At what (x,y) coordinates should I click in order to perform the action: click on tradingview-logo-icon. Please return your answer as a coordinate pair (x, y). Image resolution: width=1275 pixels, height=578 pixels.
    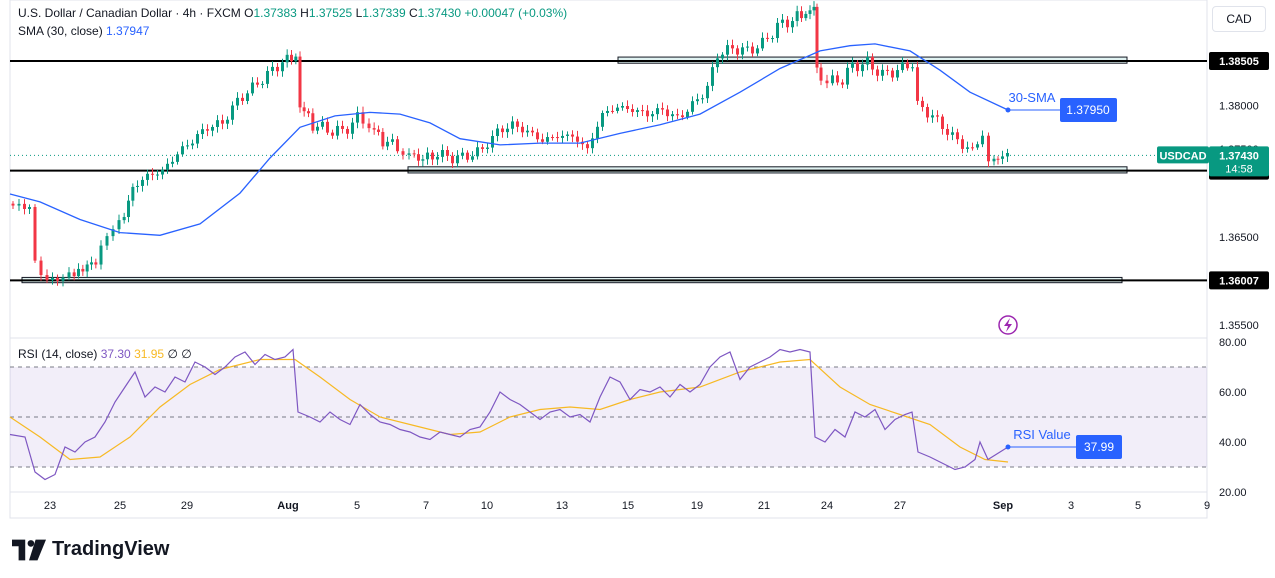
    Looking at the image, I should click on (29, 549).